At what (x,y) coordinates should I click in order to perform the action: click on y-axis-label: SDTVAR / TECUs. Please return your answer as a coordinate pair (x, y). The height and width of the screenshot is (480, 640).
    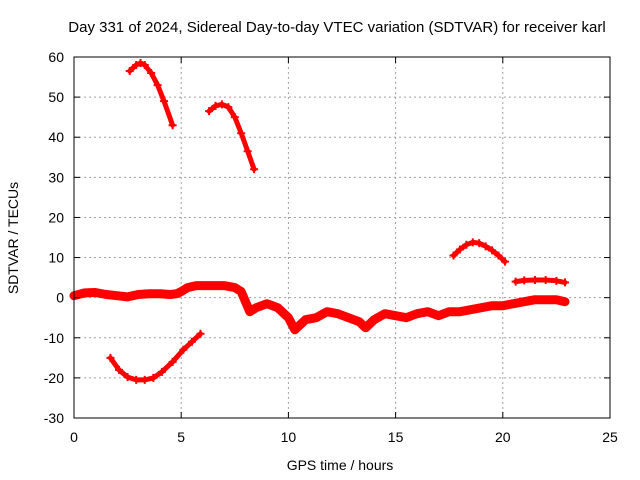
    Looking at the image, I should click on (13, 238).